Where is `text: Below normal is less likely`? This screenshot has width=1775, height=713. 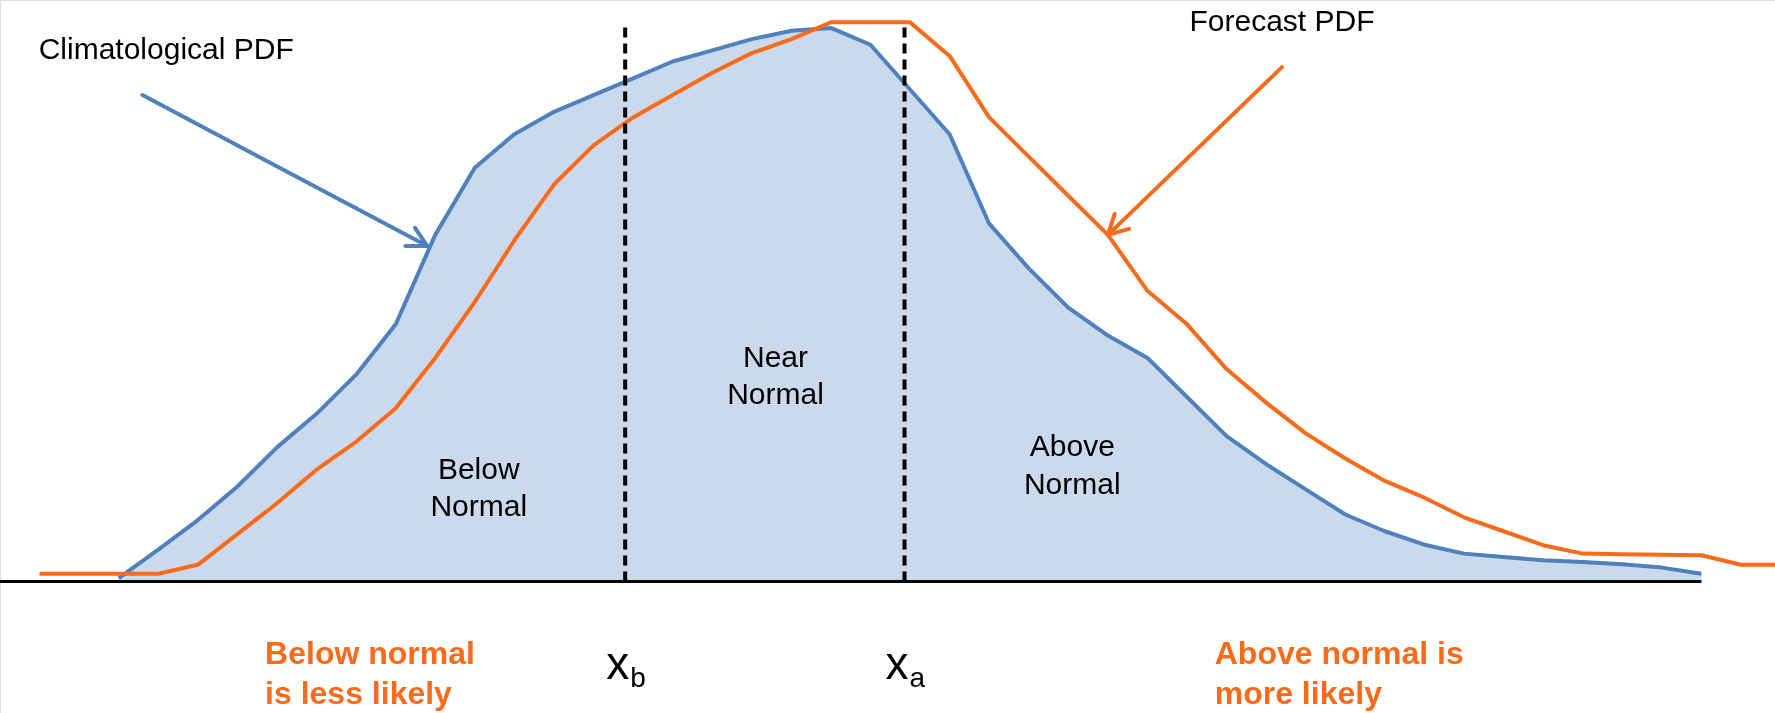
text: Below normal is less likely is located at coordinates (370, 673).